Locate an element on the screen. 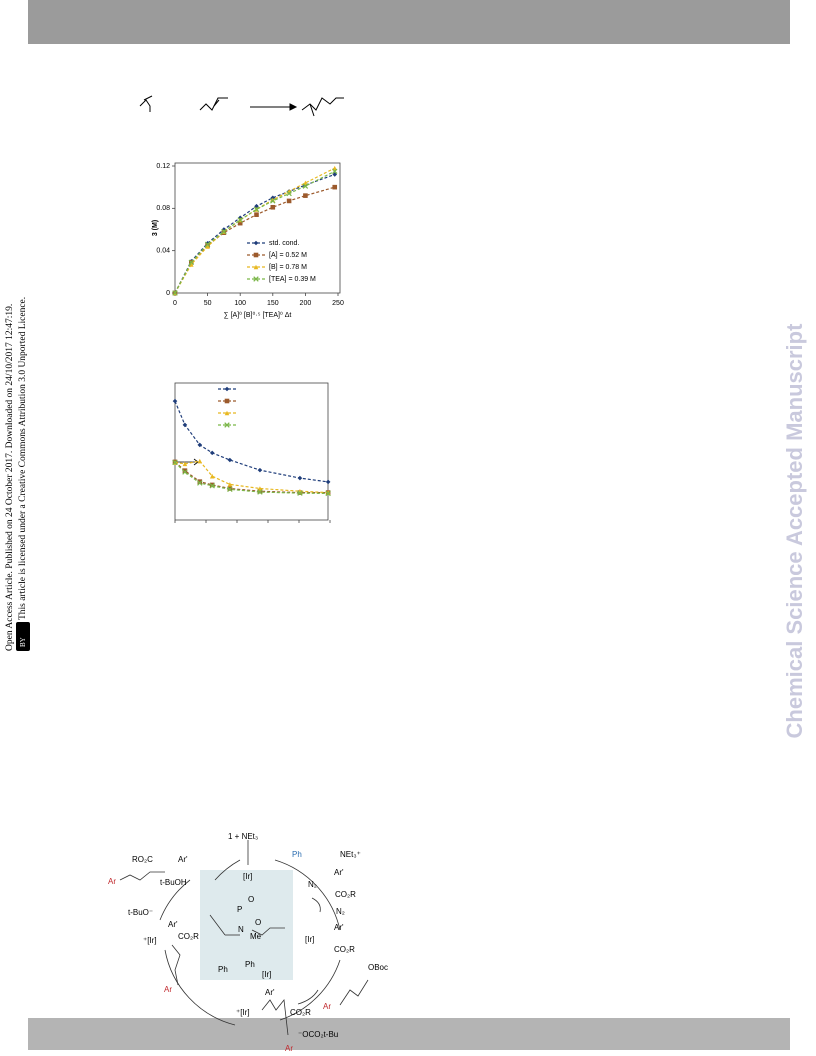  scheme-label: O is located at coordinates (258, 922).